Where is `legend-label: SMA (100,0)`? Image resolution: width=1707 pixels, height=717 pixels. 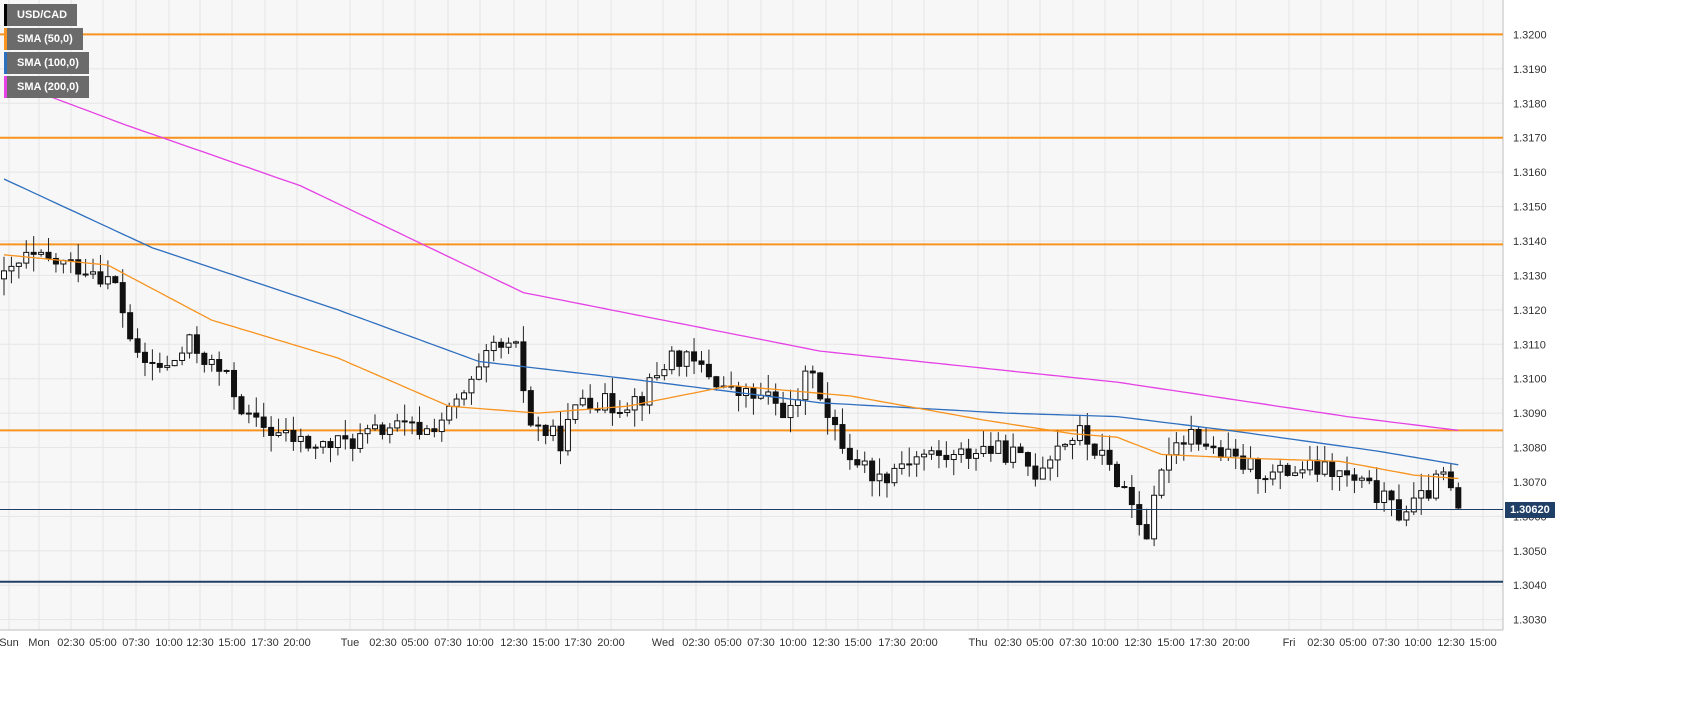 legend-label: SMA (100,0) is located at coordinates (48, 63).